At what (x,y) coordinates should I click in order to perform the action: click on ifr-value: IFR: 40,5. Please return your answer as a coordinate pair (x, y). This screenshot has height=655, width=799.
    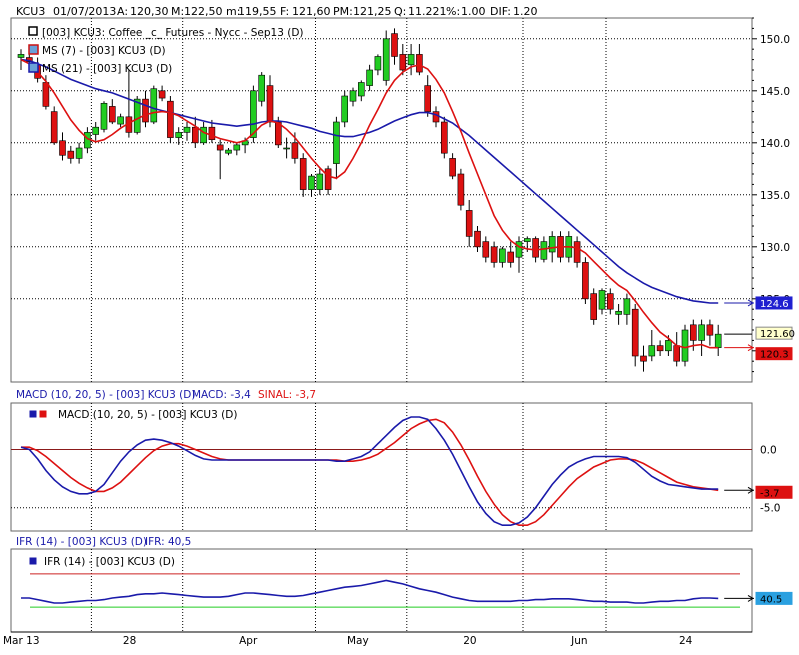
    Looking at the image, I should click on (168, 542).